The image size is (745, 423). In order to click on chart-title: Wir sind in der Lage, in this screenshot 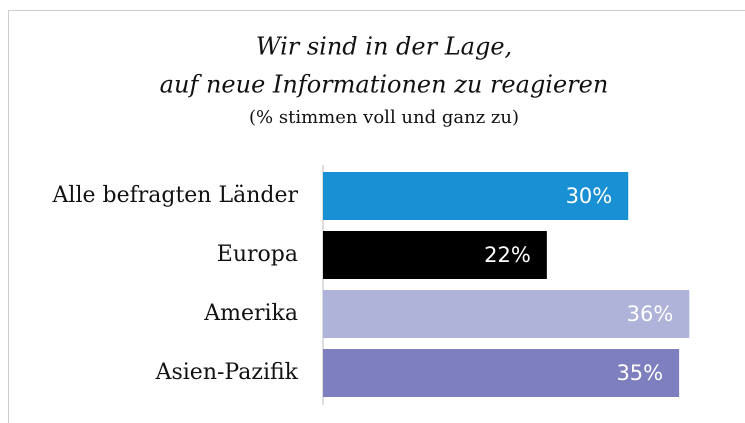, I will do `click(384, 47)`.